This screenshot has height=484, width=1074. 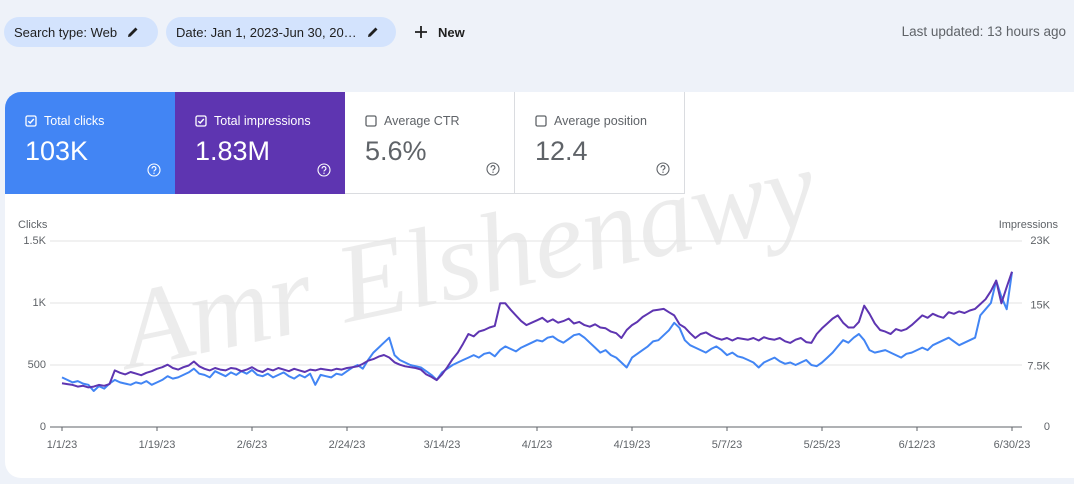 I want to click on metric-label: Total clicks, so click(x=74, y=121).